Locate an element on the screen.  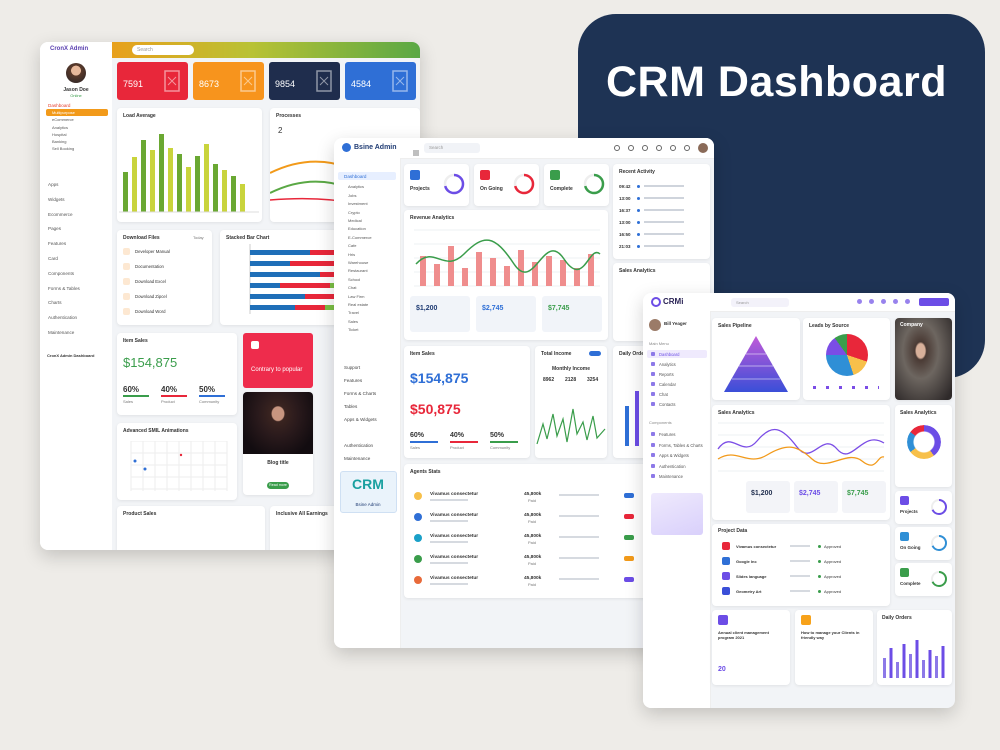
card-title: Project Data is located at coordinates (733, 531).